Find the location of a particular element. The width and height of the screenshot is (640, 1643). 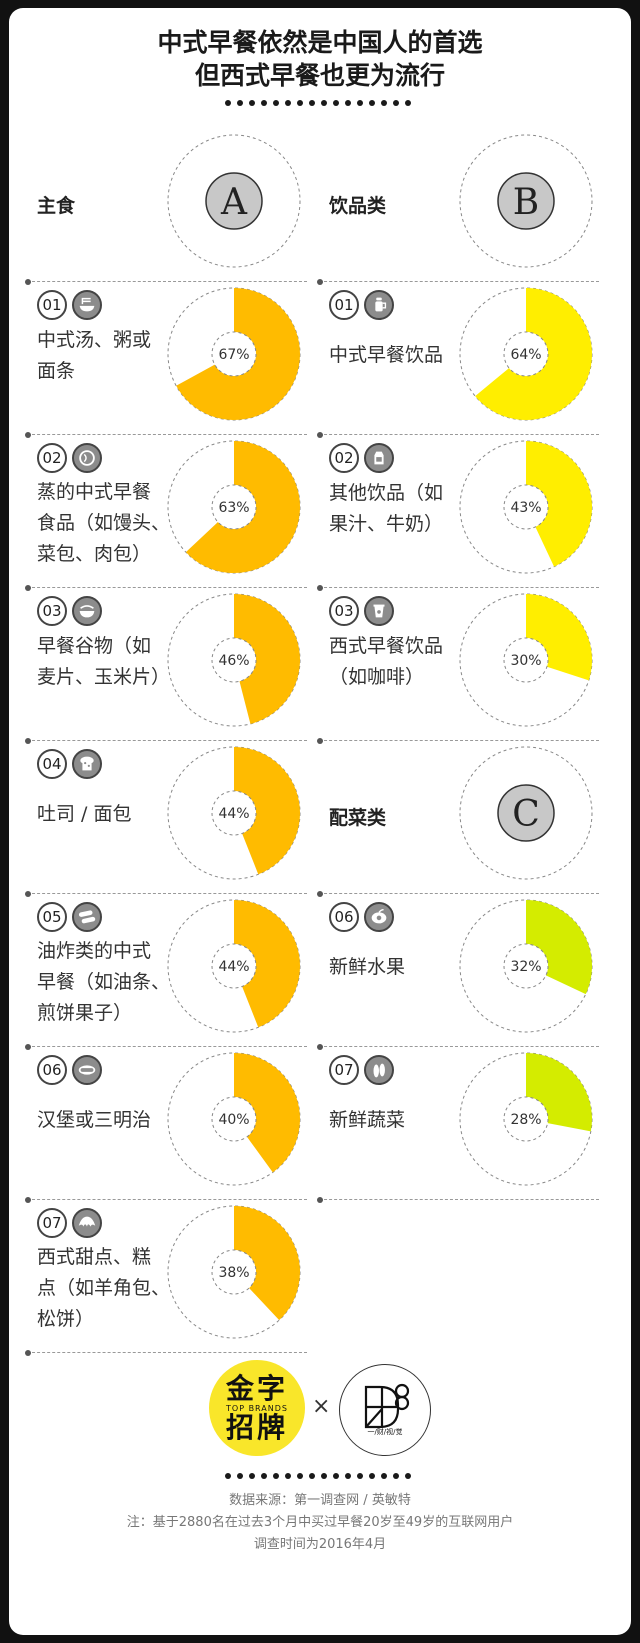

category-header: 配菜类 C is located at coordinates (458, 815).